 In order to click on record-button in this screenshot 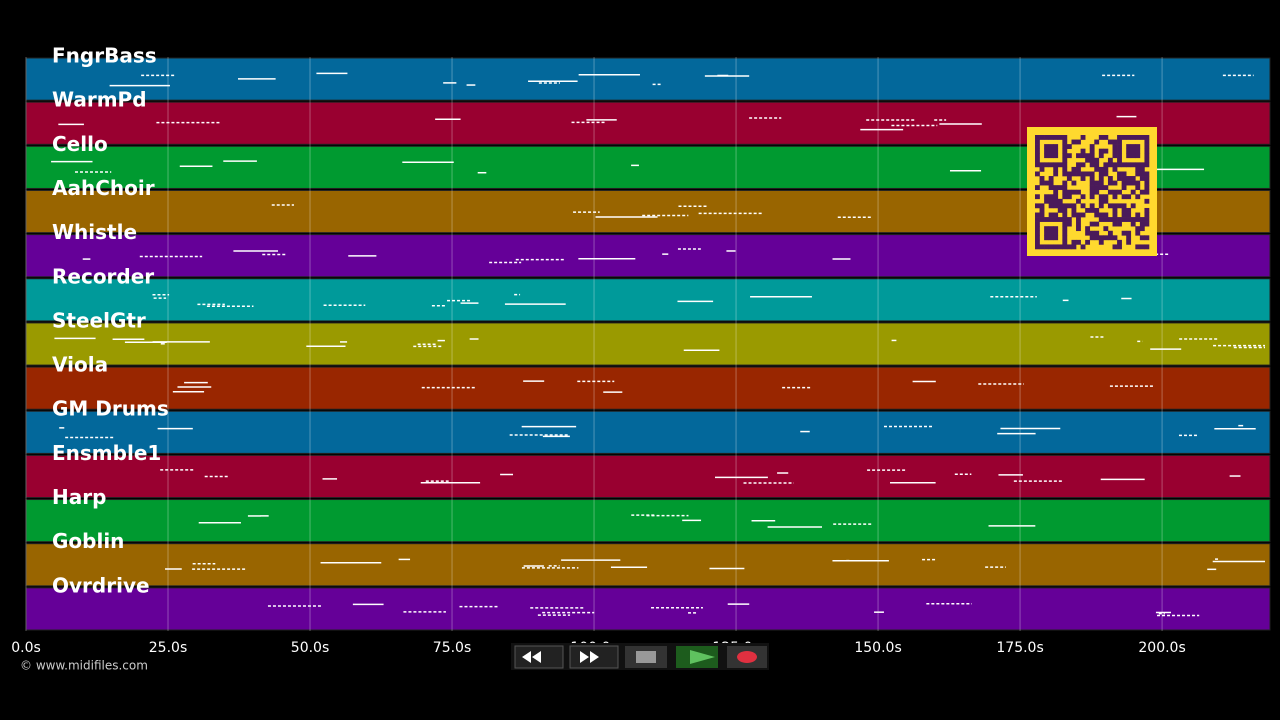, I will do `click(747, 657)`.